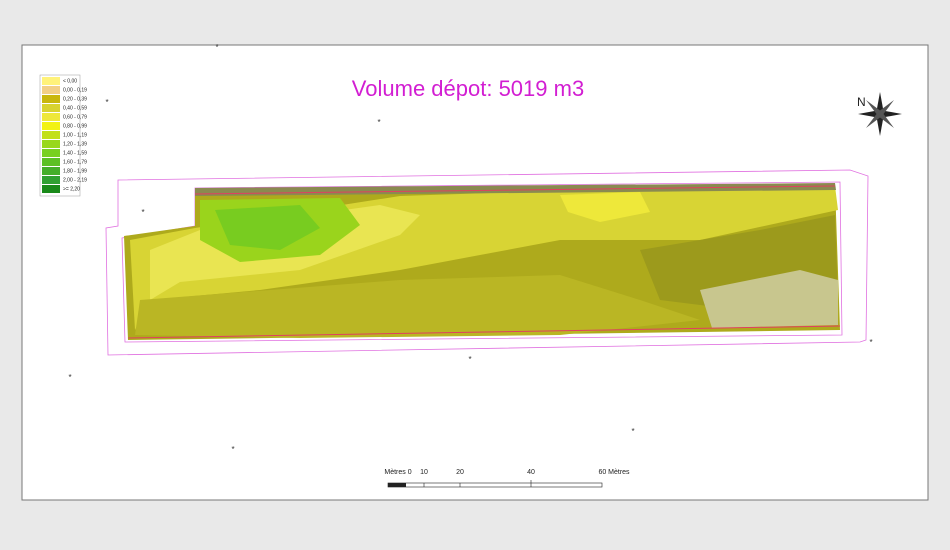 The height and width of the screenshot is (550, 950). What do you see at coordinates (468, 88) in the screenshot?
I see `map-title: Volume dépot: 5019 m3` at bounding box center [468, 88].